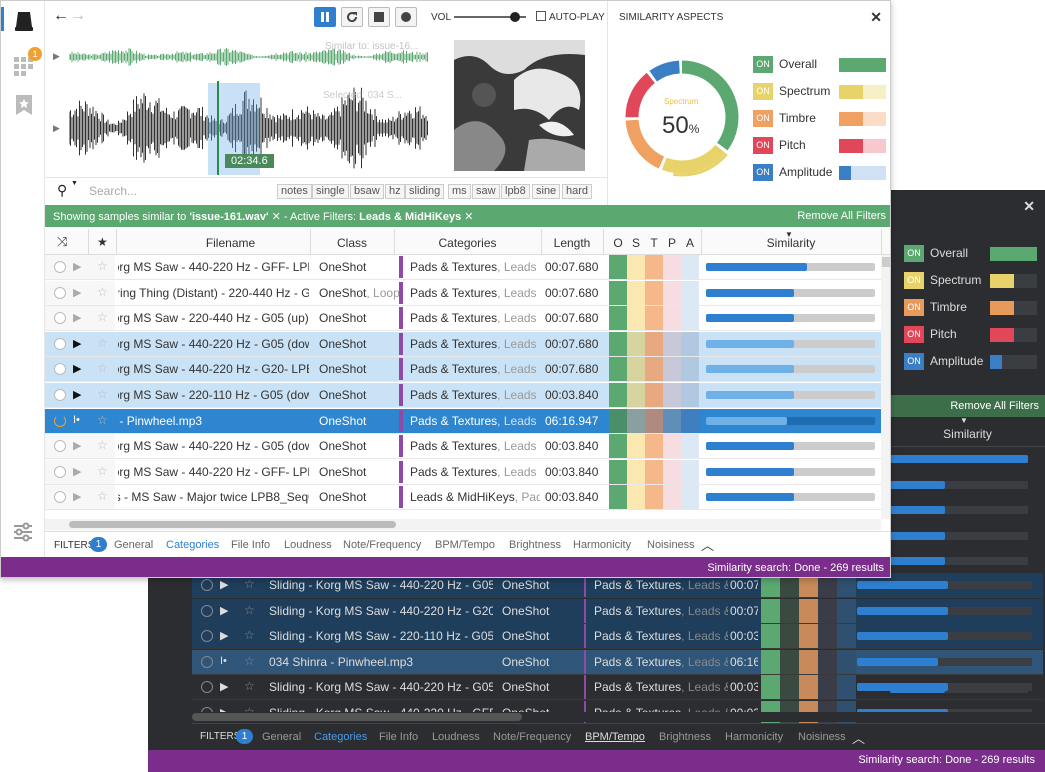 Image resolution: width=1045 pixels, height=772 pixels. I want to click on favorite-column-star-icon: ★, so click(102, 242).